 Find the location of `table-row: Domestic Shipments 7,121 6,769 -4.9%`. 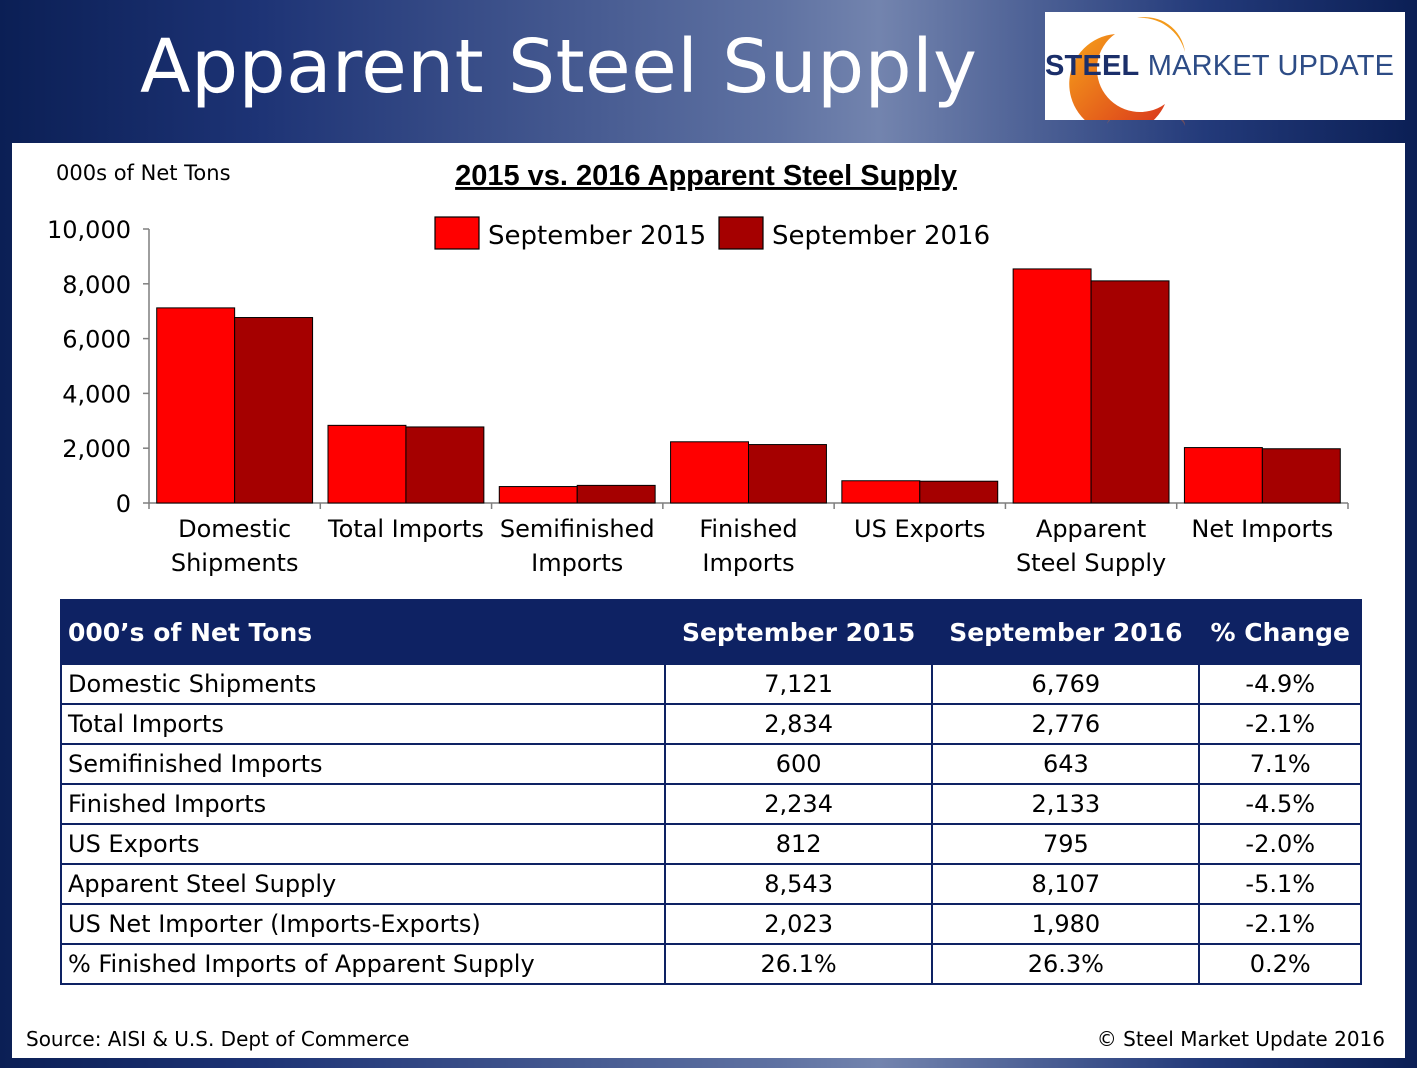

table-row: Domestic Shipments 7,121 6,769 -4.9% is located at coordinates (711, 684).